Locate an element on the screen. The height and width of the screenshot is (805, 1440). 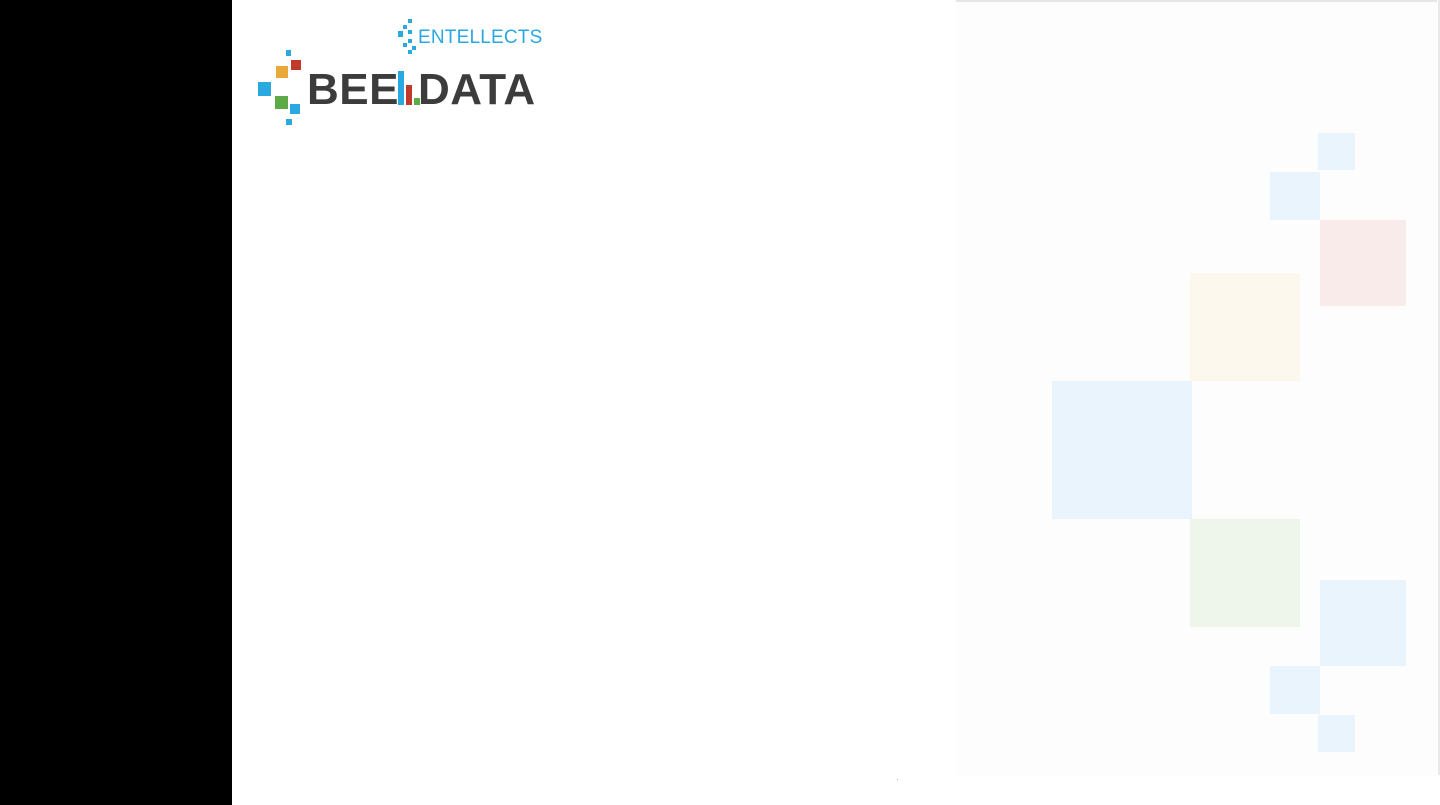
deco-square-blue-bottom is located at coordinates (1295, 690).